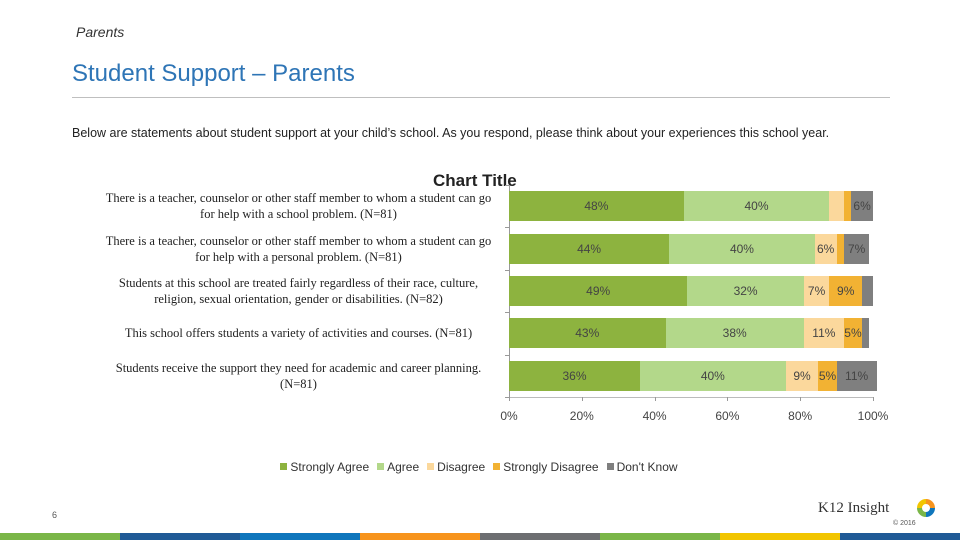  What do you see at coordinates (403, 466) in the screenshot?
I see `legend-label: Agree` at bounding box center [403, 466].